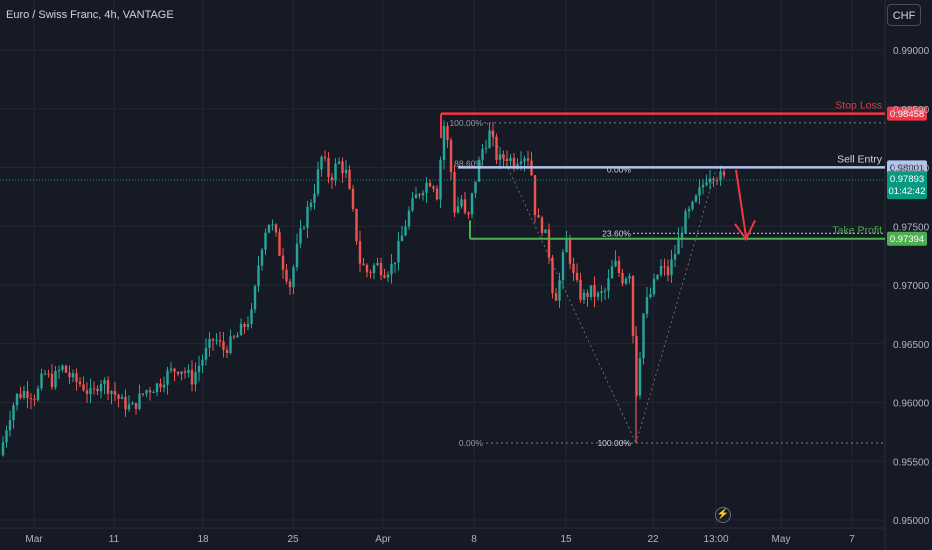  I want to click on y-tick-label: 0.96500, so click(911, 345).